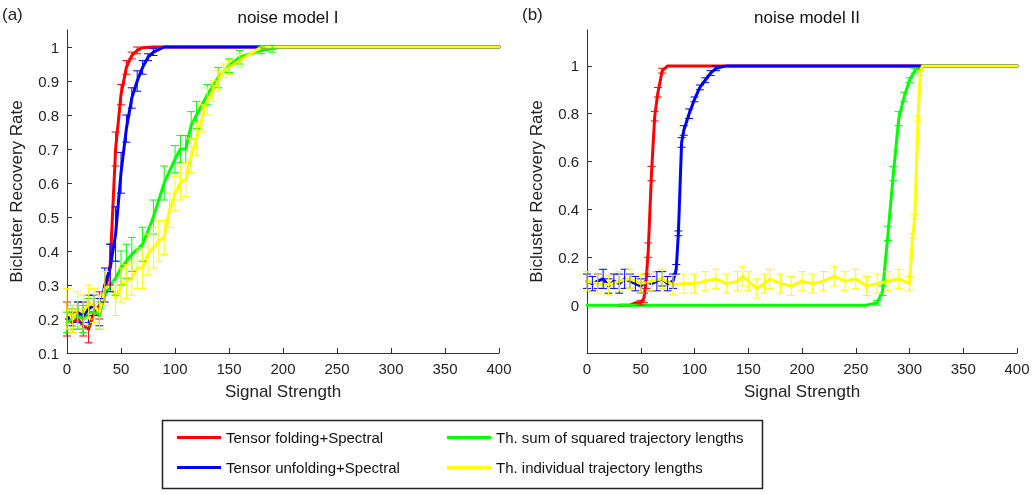  Describe the element at coordinates (48, 285) in the screenshot. I see `y-tick-label: 0.3` at that location.